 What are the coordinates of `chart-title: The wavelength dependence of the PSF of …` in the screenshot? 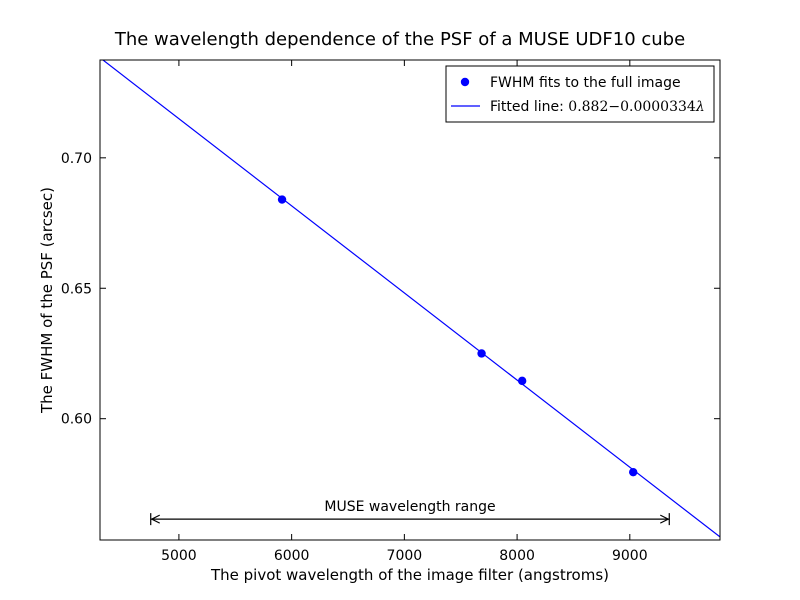 It's located at (399, 39).